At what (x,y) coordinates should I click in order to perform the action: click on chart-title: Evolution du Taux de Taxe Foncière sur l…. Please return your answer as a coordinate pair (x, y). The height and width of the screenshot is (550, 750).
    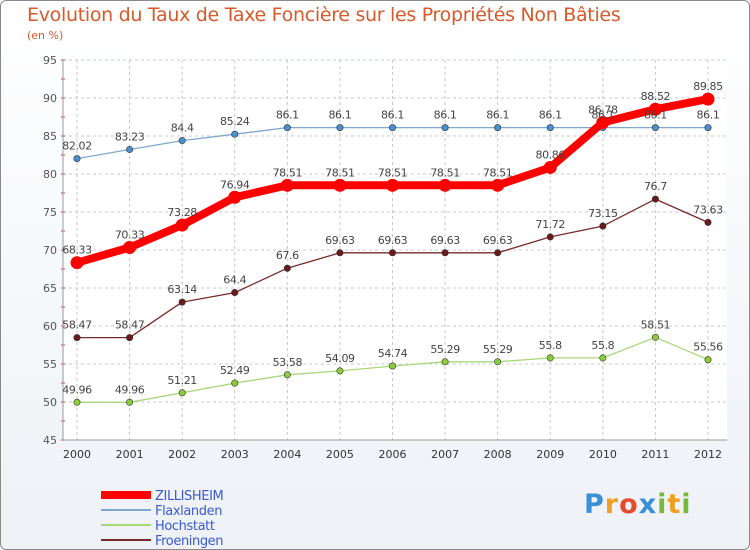
    Looking at the image, I should click on (324, 15).